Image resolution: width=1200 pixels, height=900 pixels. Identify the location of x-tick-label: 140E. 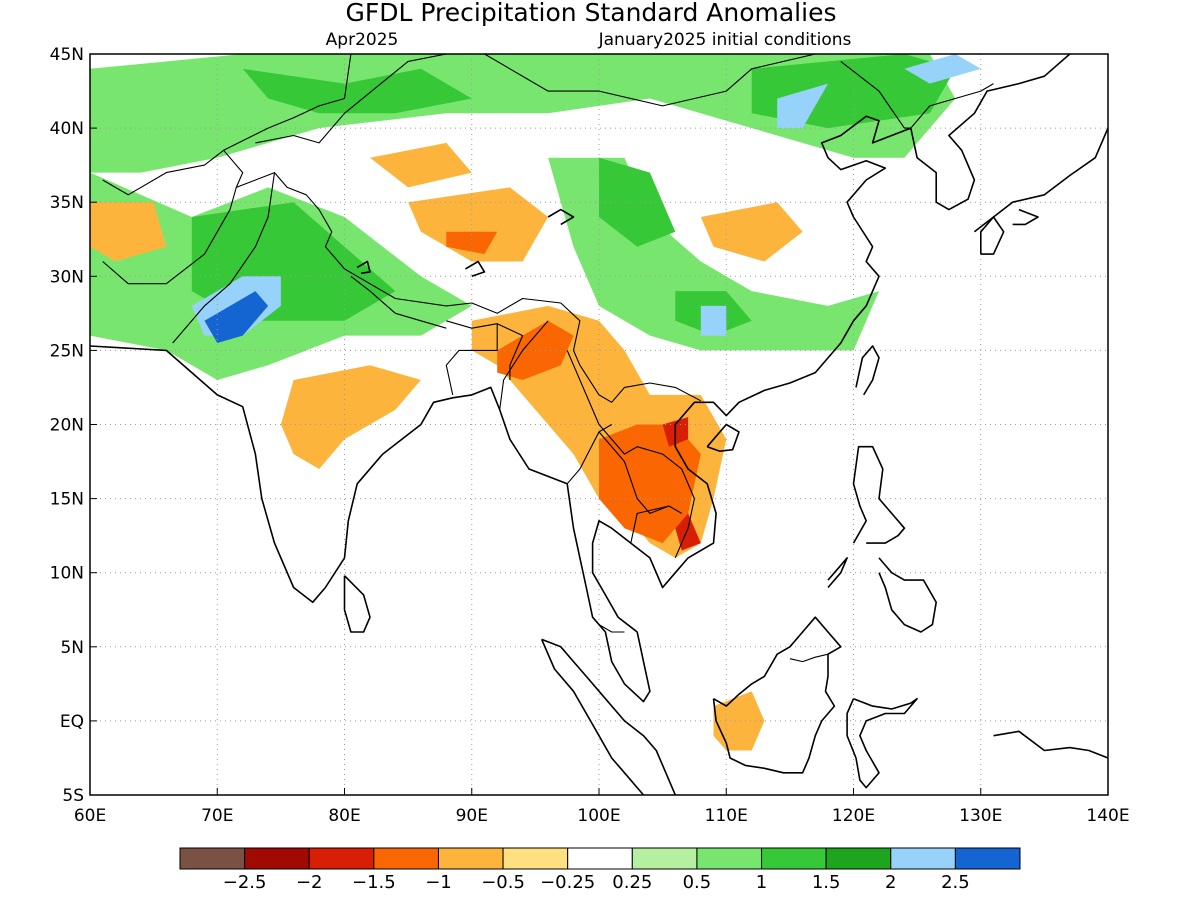
(1107, 816).